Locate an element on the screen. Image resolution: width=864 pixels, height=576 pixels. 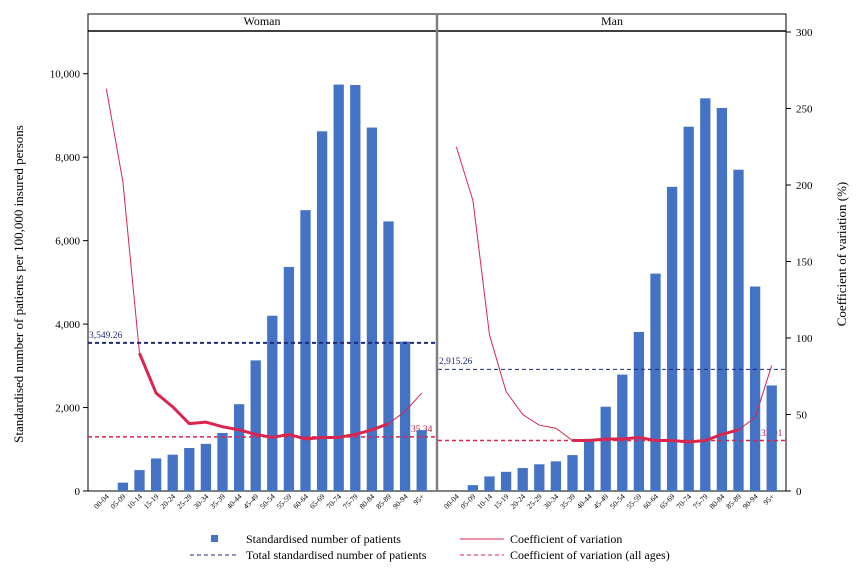
x-tick-label-woman: 70-74 is located at coordinates (333, 501).